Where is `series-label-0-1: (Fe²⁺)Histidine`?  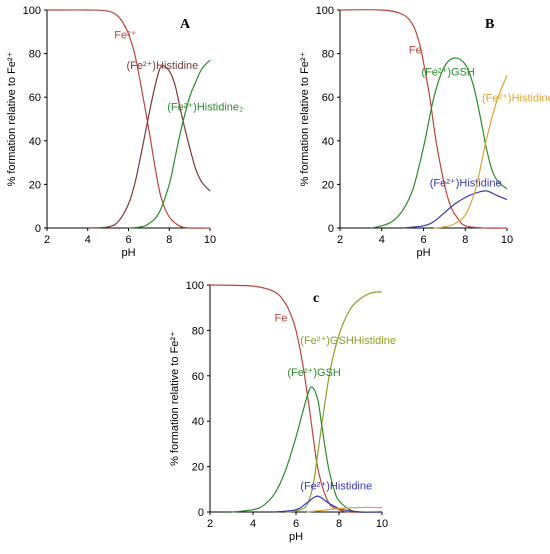
series-label-0-1: (Fe²⁺)Histidine is located at coordinates (162, 66).